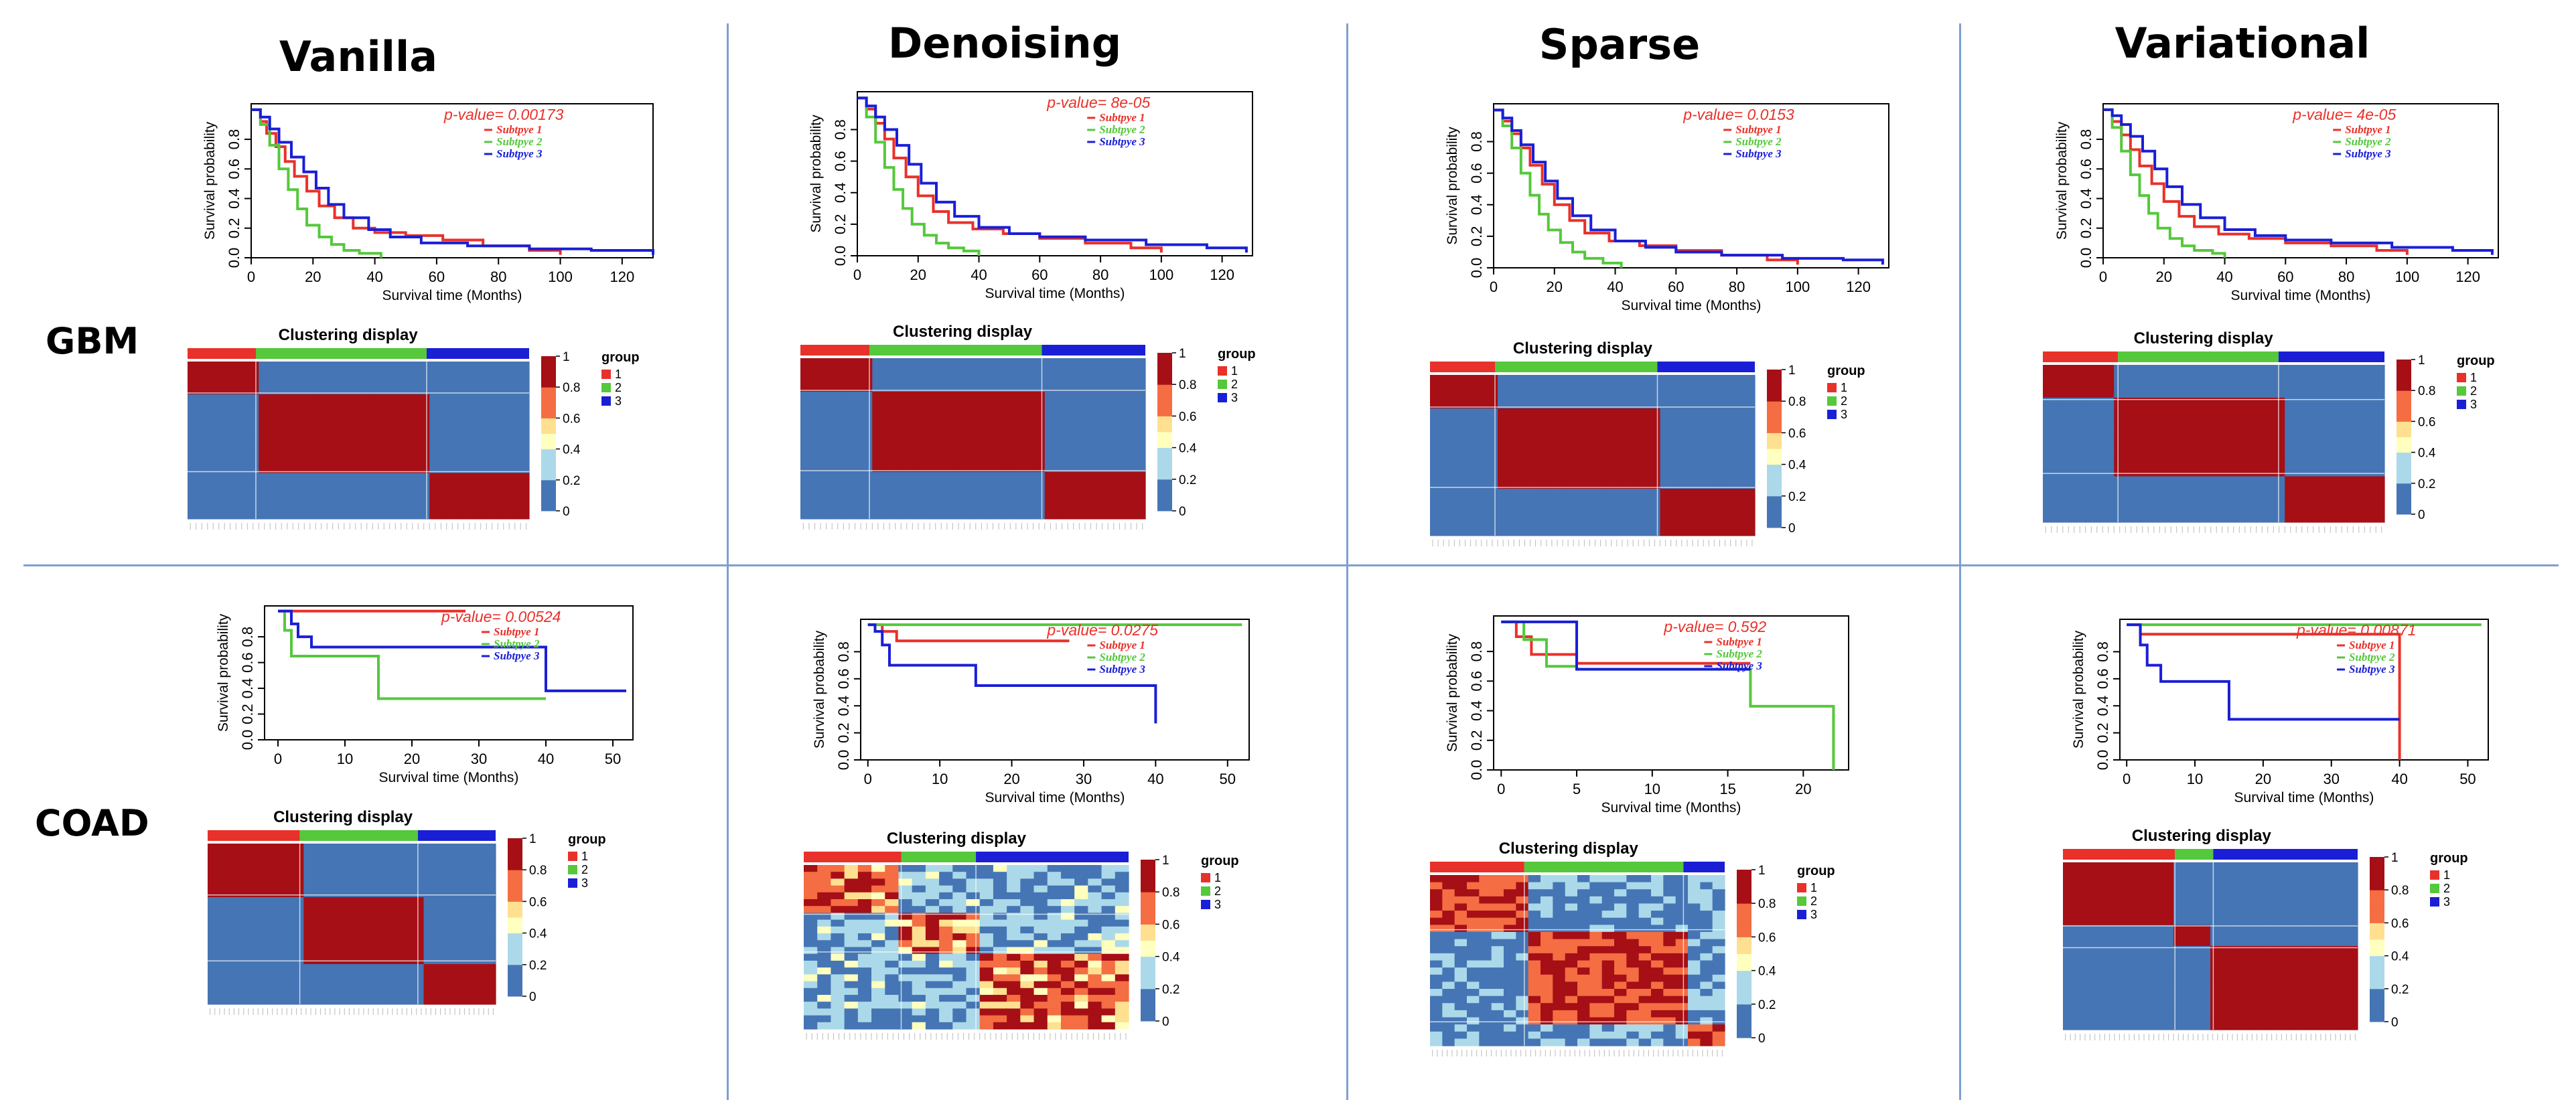 This screenshot has width=2576, height=1100. Describe the element at coordinates (840, 192) in the screenshot. I see `y-tick-label: 0.4` at that location.